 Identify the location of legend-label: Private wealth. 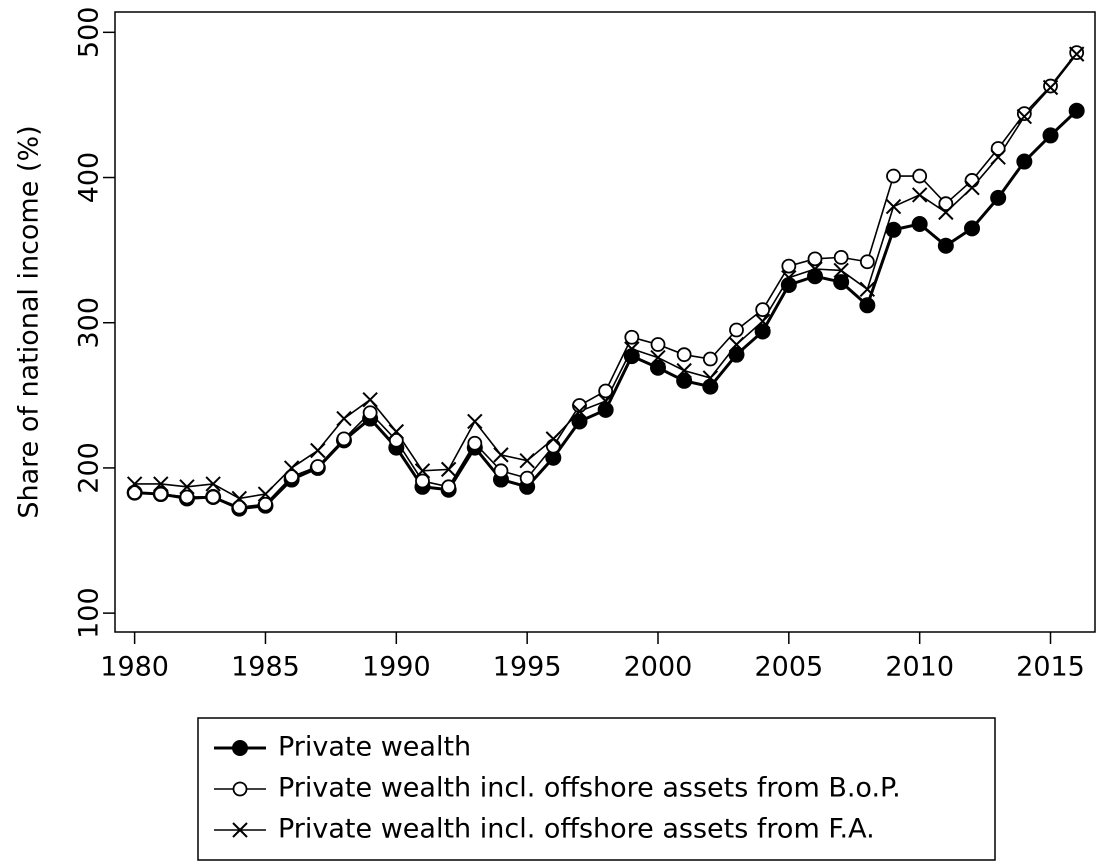
(374, 747).